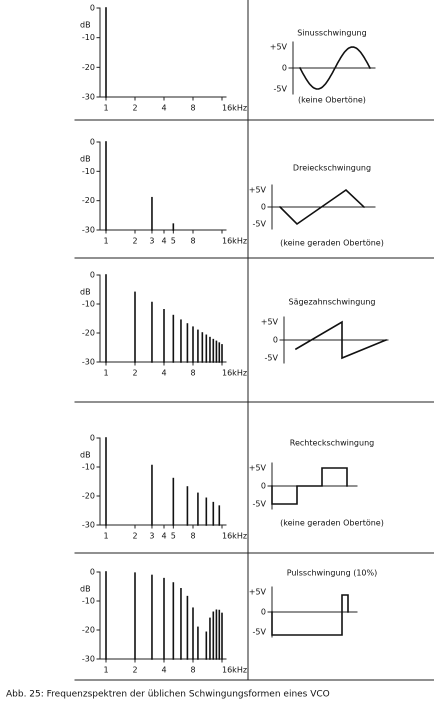 This screenshot has height=708, width=434. What do you see at coordinates (332, 443) in the screenshot?
I see `waveform-title: Rechteckschwingung` at bounding box center [332, 443].